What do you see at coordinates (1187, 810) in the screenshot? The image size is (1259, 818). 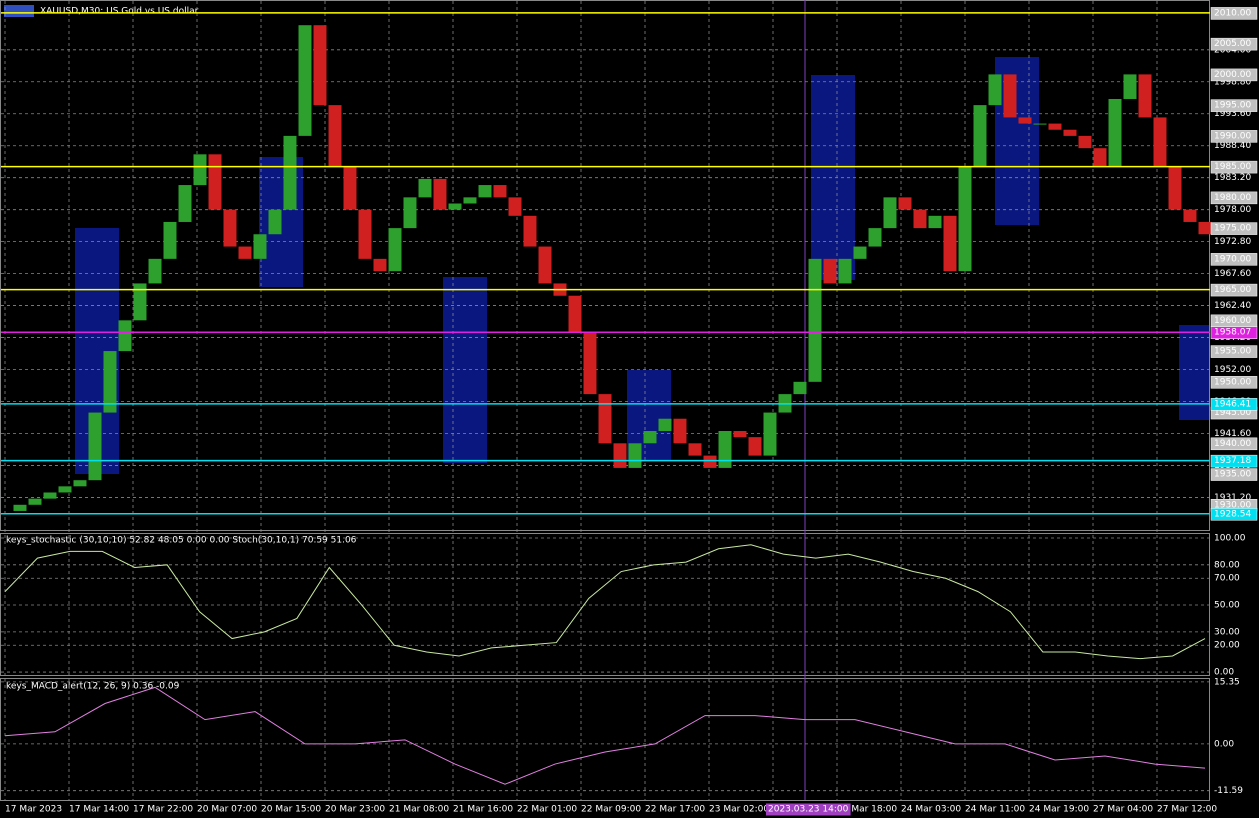 I see `x-tick-label: 27 Mar 12:00` at bounding box center [1187, 810].